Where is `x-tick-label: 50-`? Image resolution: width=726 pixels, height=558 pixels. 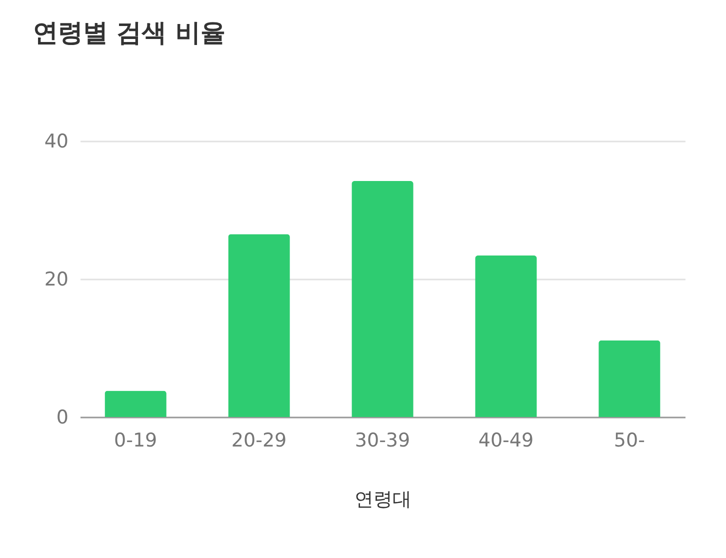
x-tick-label: 50- is located at coordinates (629, 441).